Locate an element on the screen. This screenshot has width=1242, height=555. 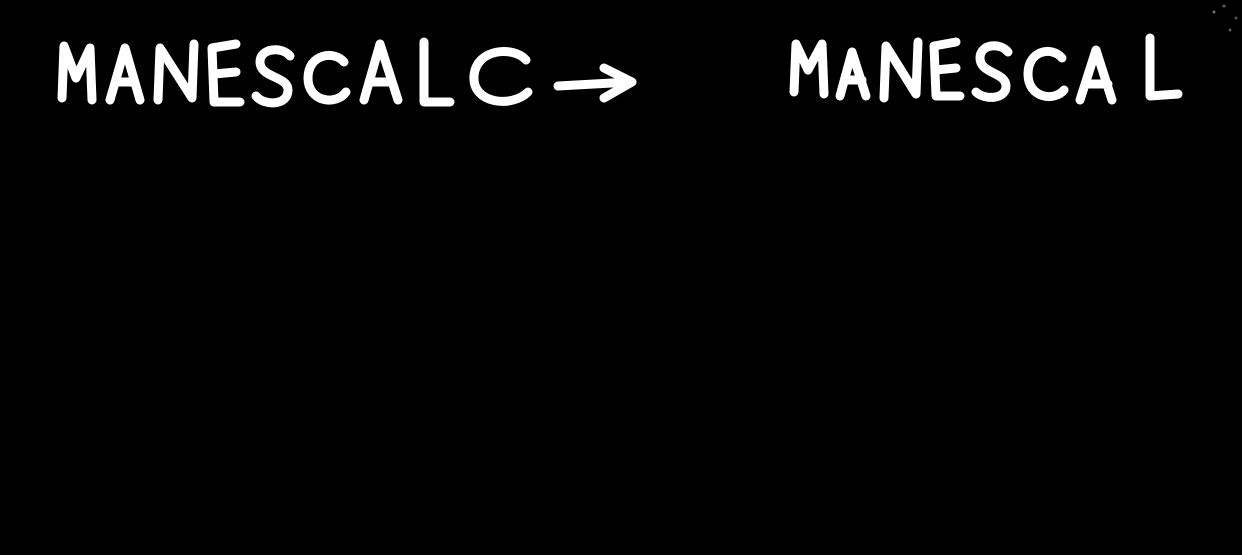
handwritten-transformation is located at coordinates (620, 70).